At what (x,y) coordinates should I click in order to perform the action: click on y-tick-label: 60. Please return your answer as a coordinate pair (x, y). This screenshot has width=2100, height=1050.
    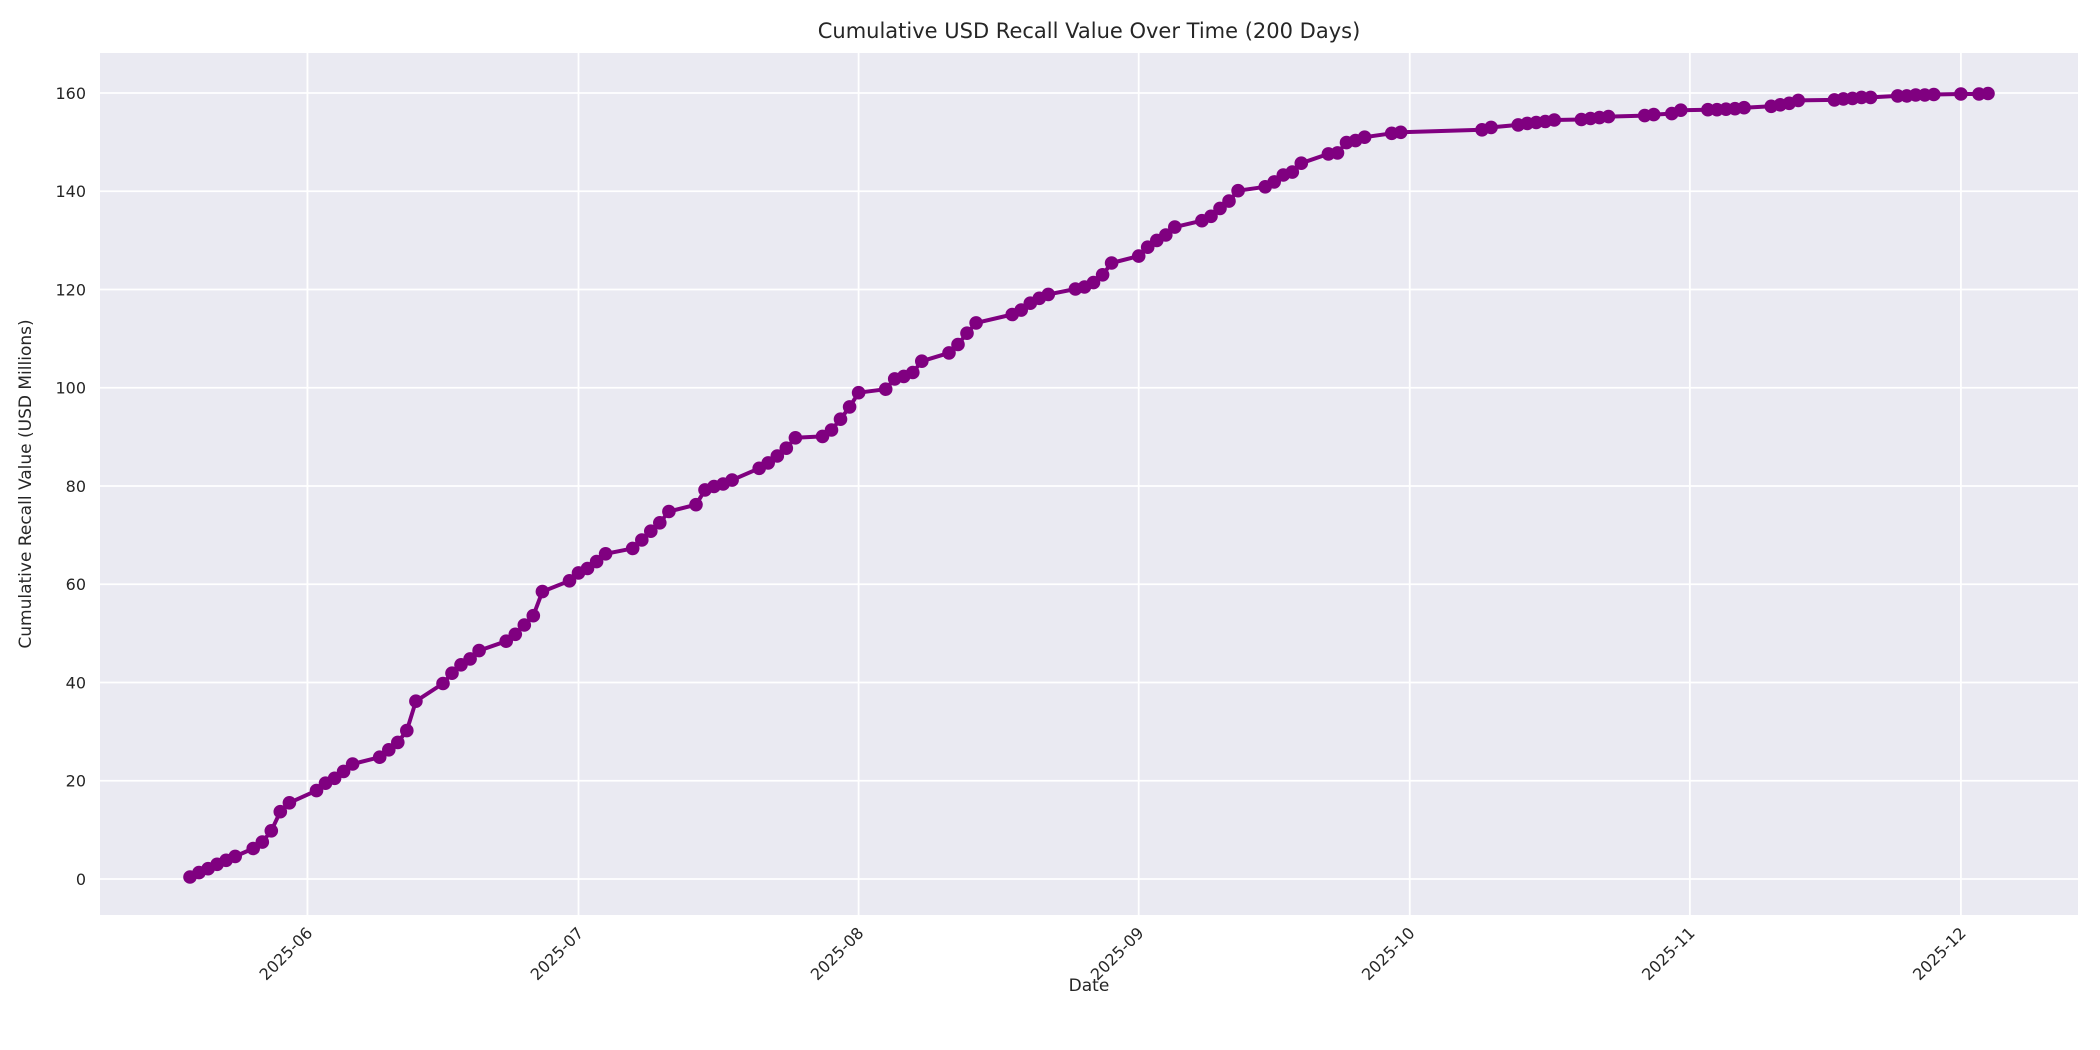
    Looking at the image, I should click on (76, 584).